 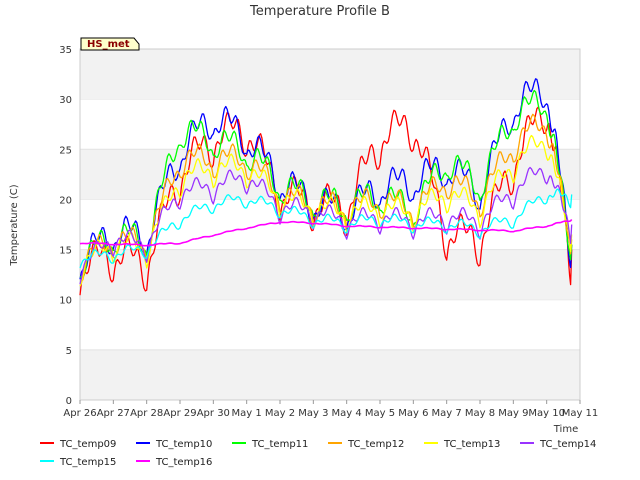 What do you see at coordinates (471, 444) in the screenshot?
I see `legend-entry: TC_temp13` at bounding box center [471, 444].